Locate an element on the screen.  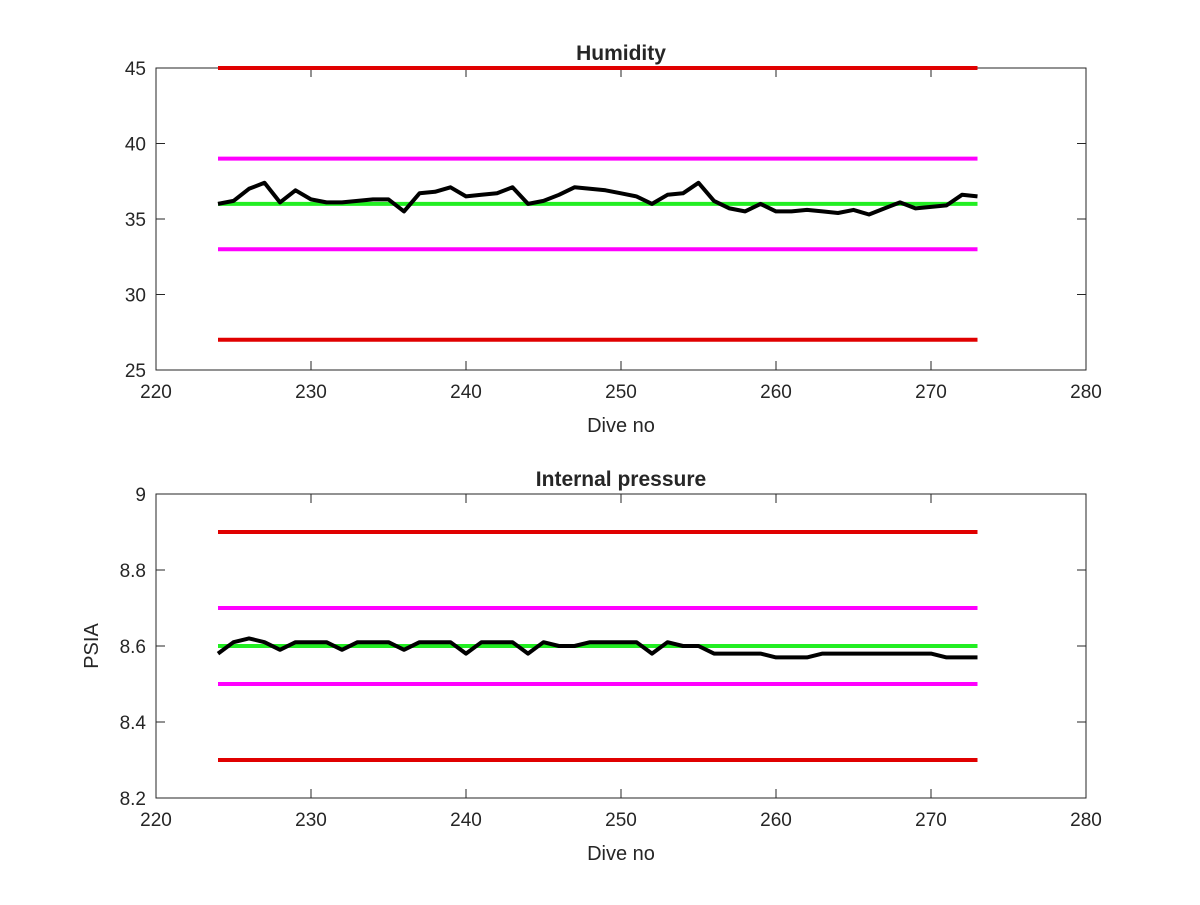
y-tick-label: 8.6 is located at coordinates (133, 647).